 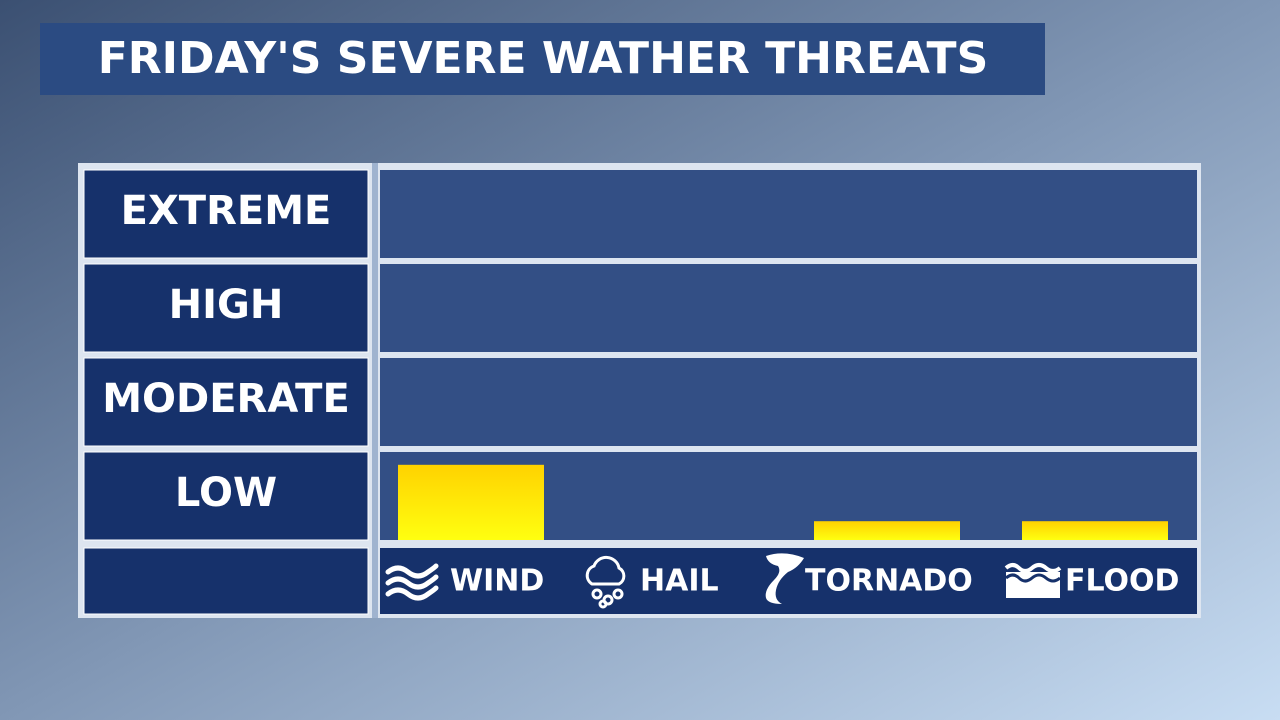 I want to click on tornado-icon, so click(x=784, y=578).